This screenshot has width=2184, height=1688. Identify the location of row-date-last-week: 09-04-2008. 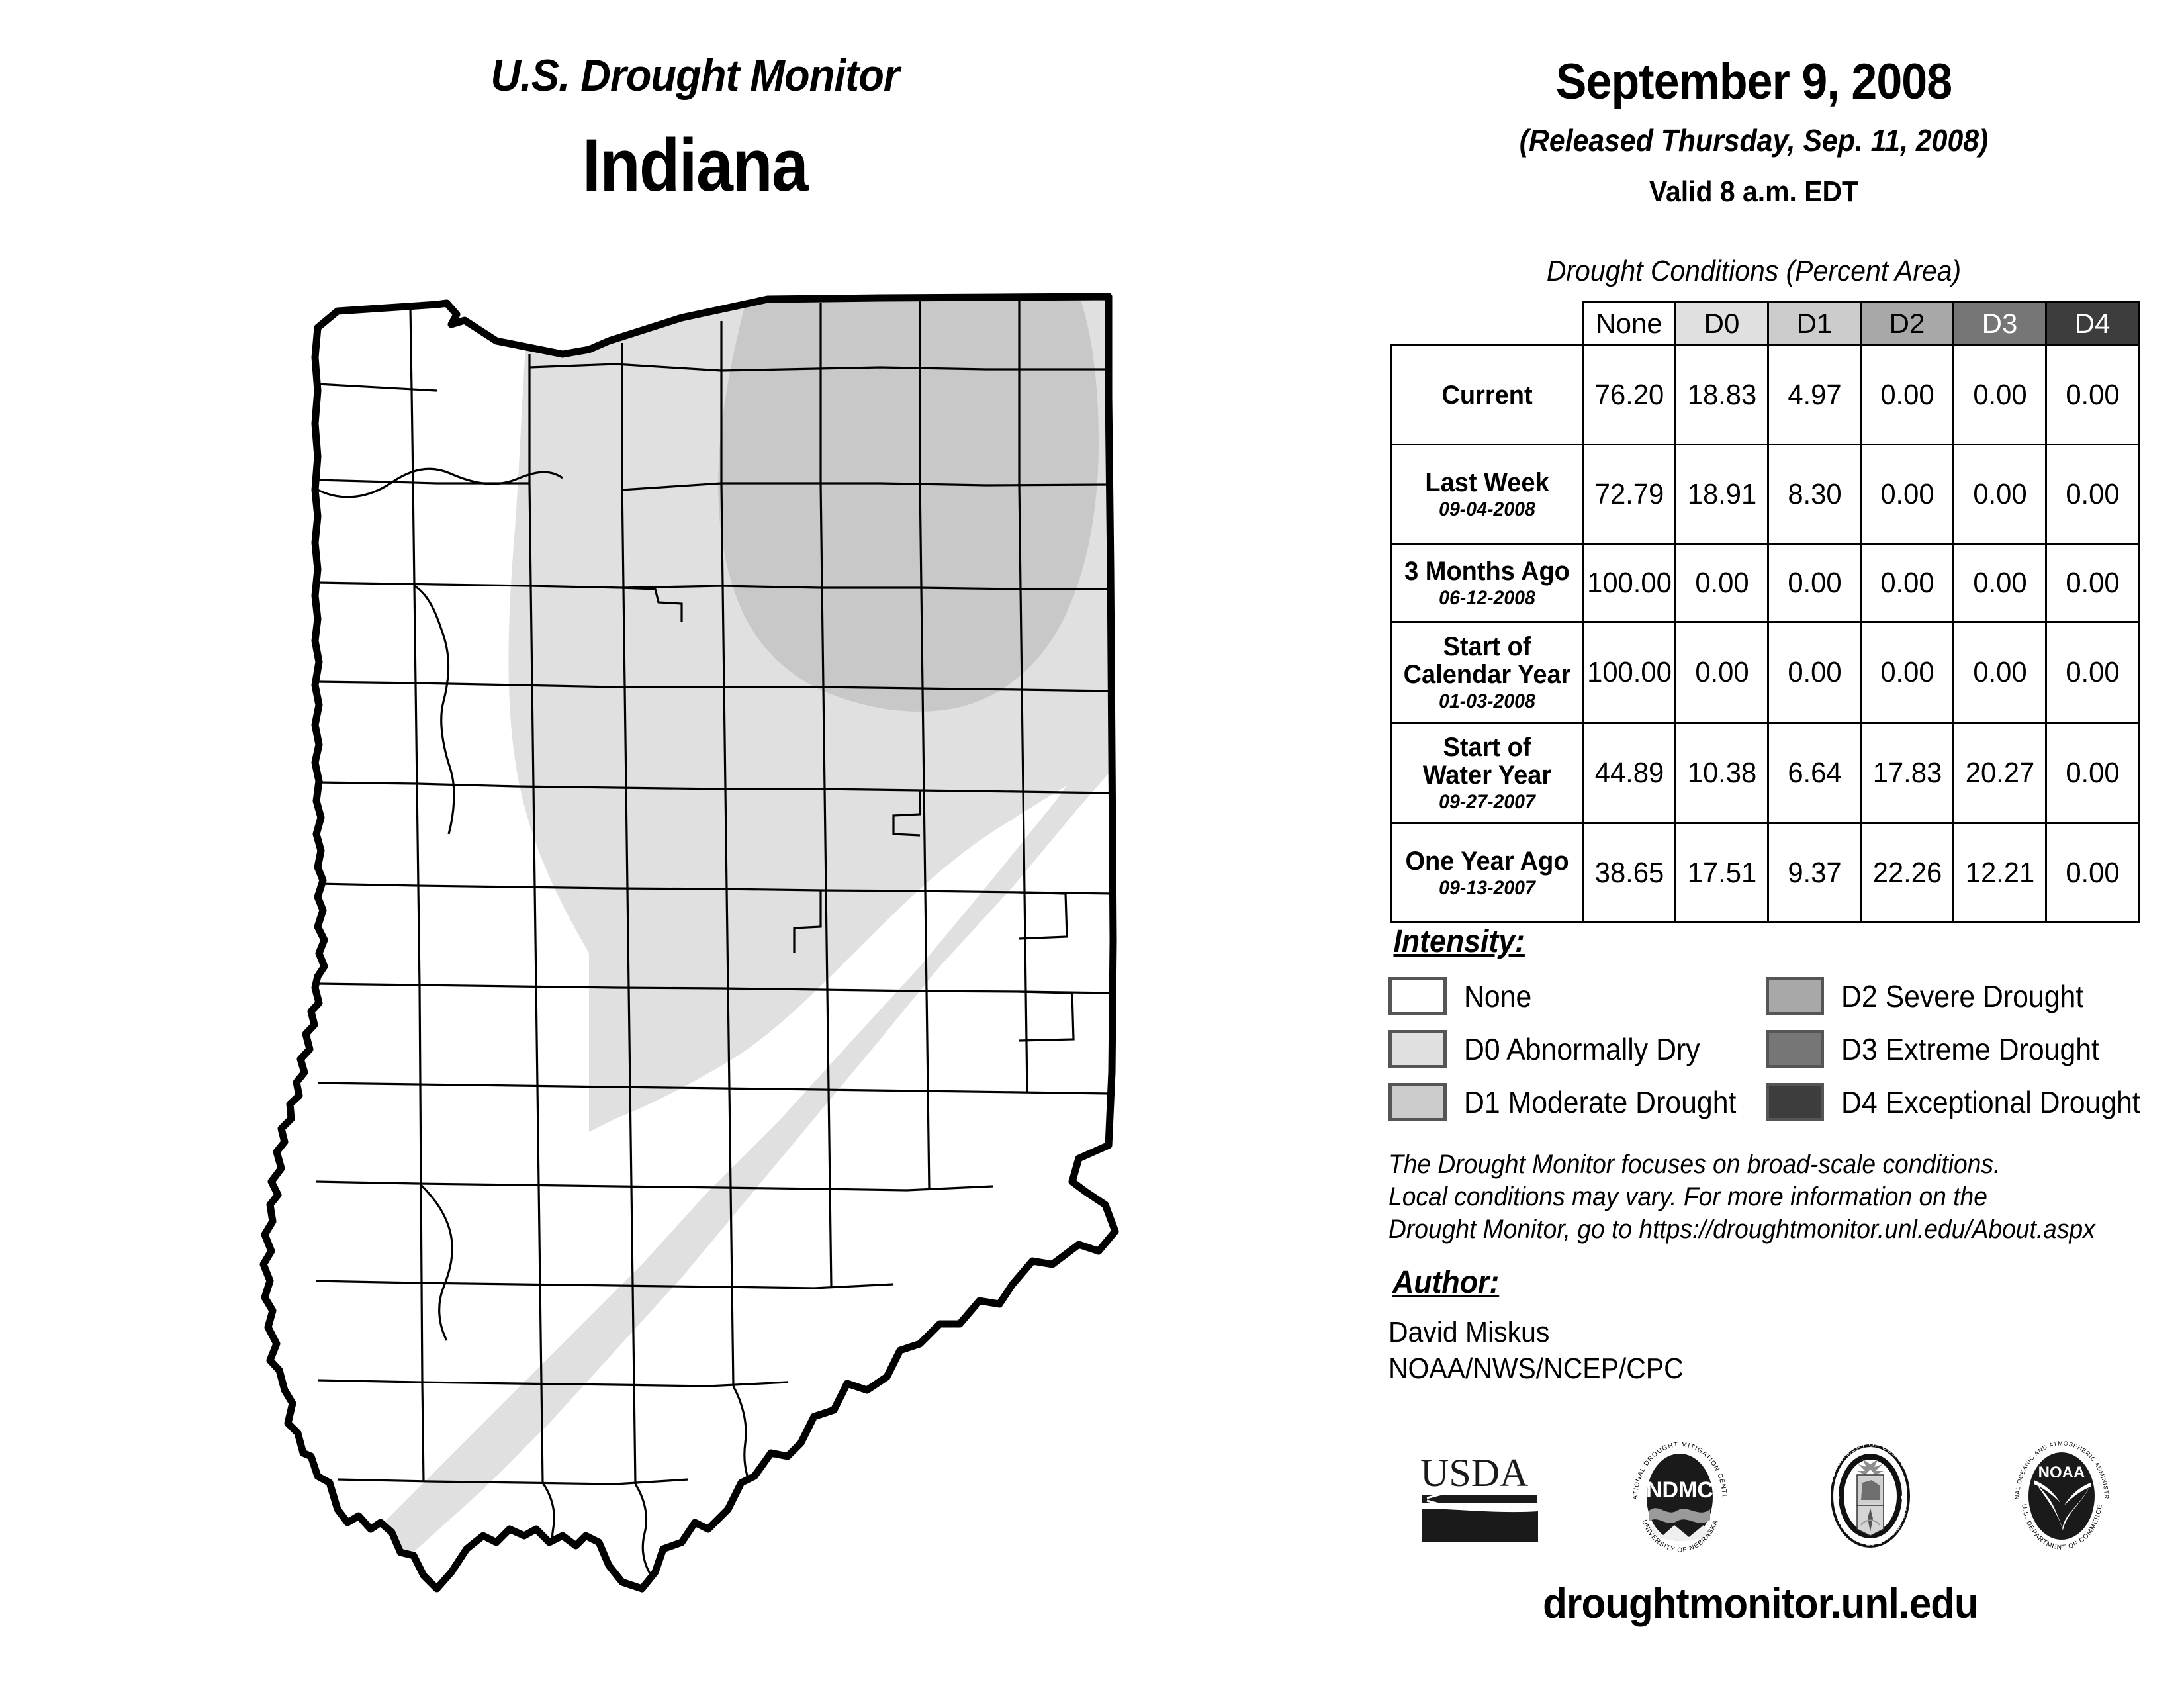
(1487, 509).